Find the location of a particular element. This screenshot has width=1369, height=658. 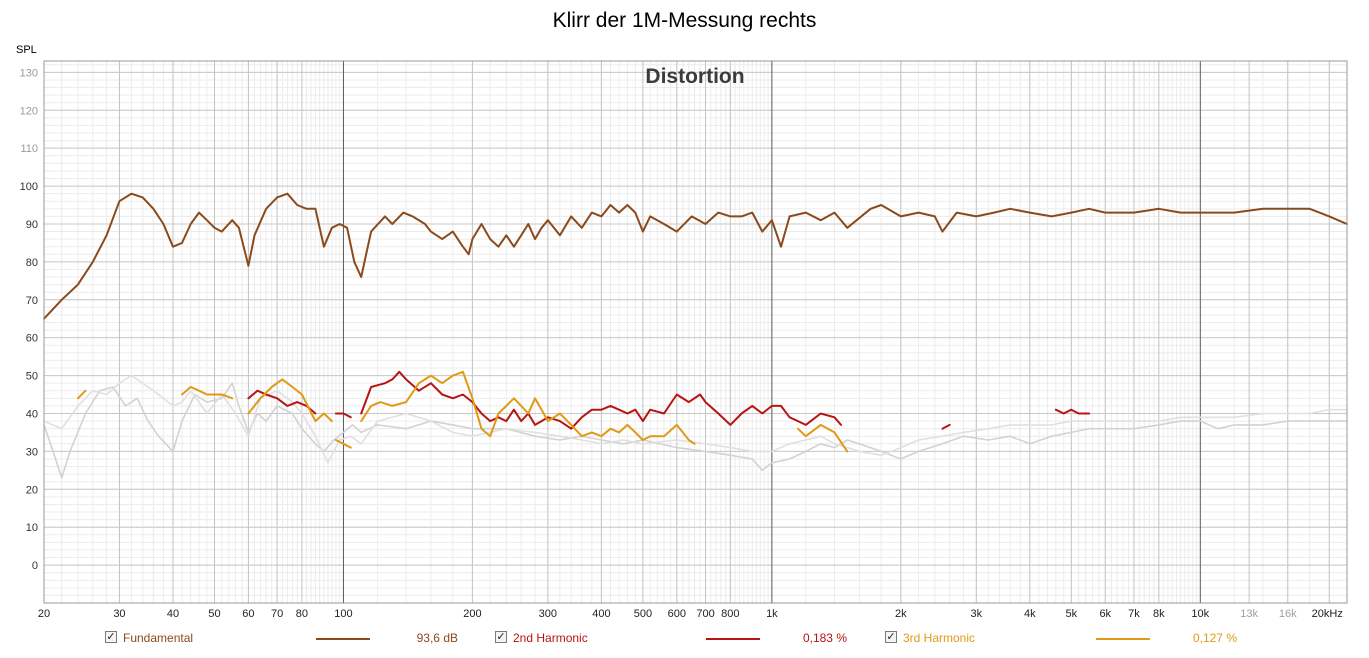

x-tick-label: 50 is located at coordinates (214, 614).